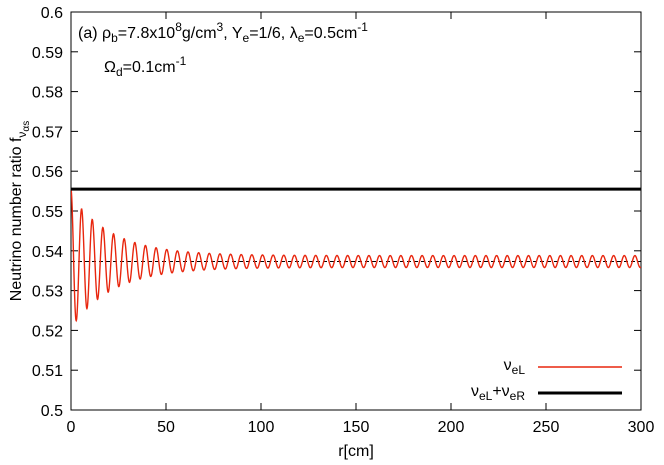 The image size is (664, 465). What do you see at coordinates (47, 331) in the screenshot?
I see `y-tick-label: 0.52` at bounding box center [47, 331].